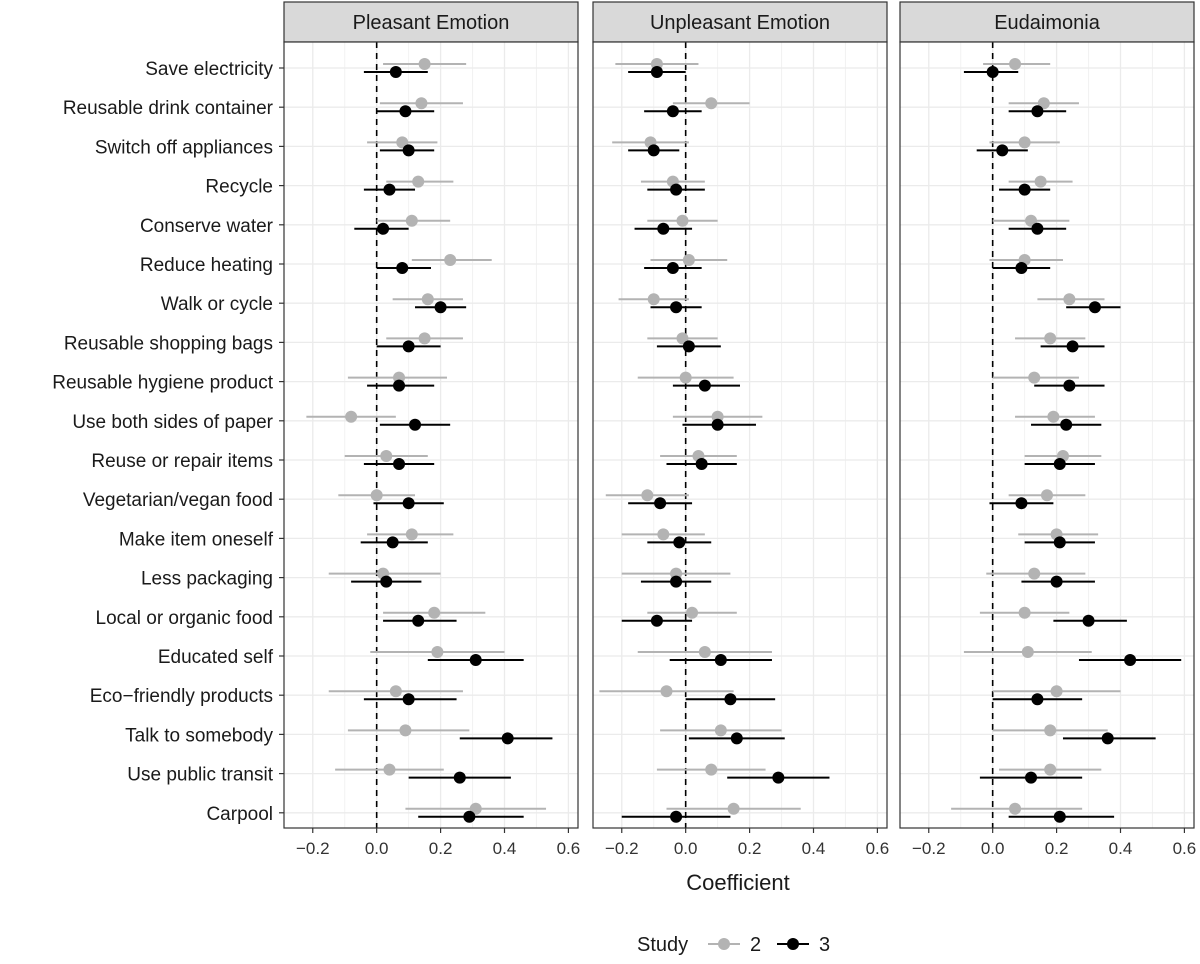  Describe the element at coordinates (200, 775) in the screenshot. I see `category-label: Use public transit` at that location.